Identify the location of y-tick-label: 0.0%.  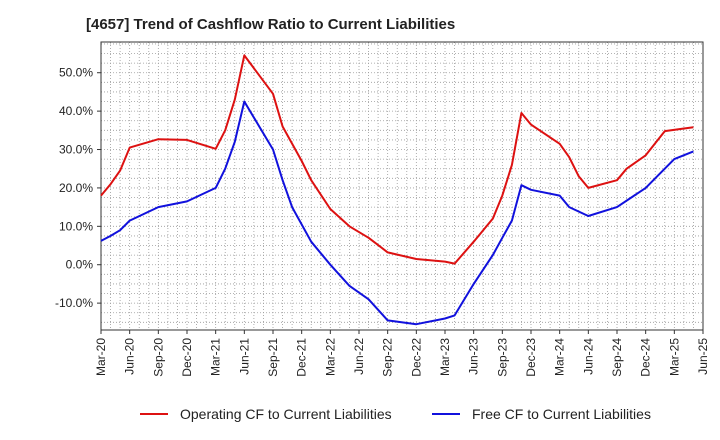
(80, 265).